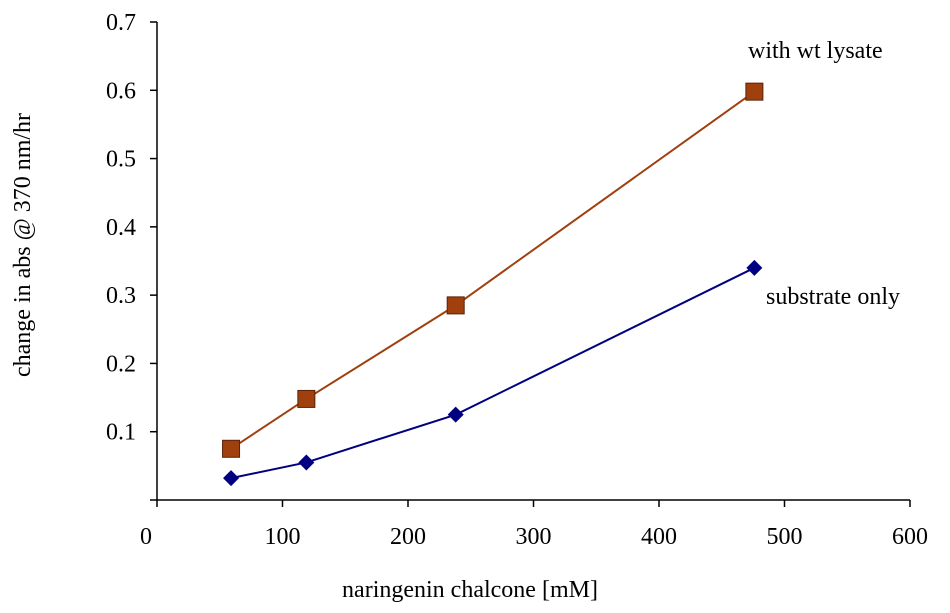 The height and width of the screenshot is (613, 950). Describe the element at coordinates (121, 91) in the screenshot. I see `y-tick-label: 0.6` at that location.